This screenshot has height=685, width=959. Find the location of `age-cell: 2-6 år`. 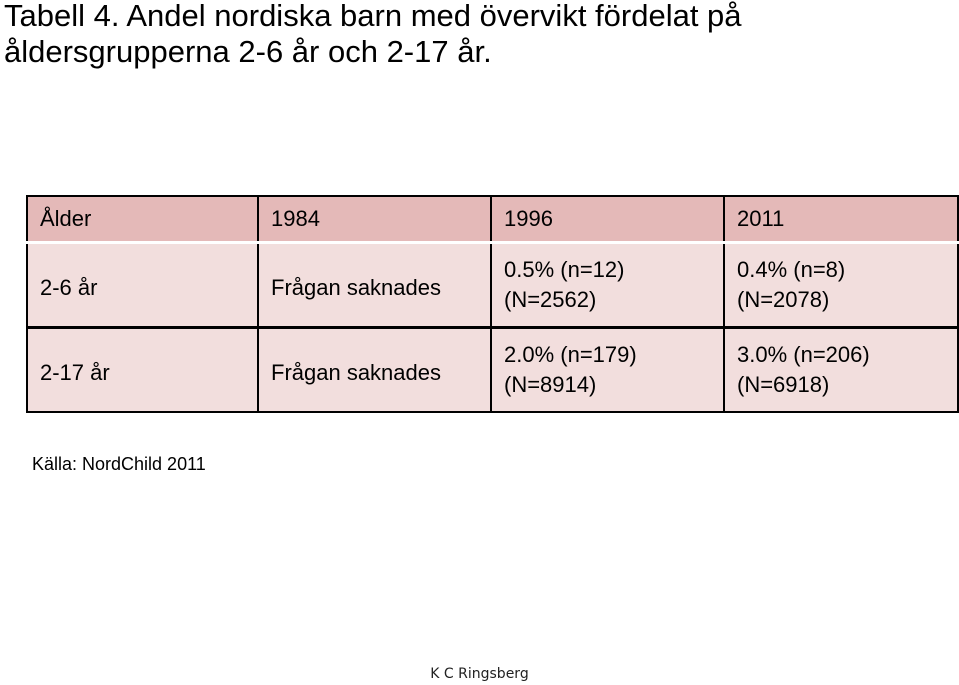

age-cell: 2-6 år is located at coordinates (142, 285).